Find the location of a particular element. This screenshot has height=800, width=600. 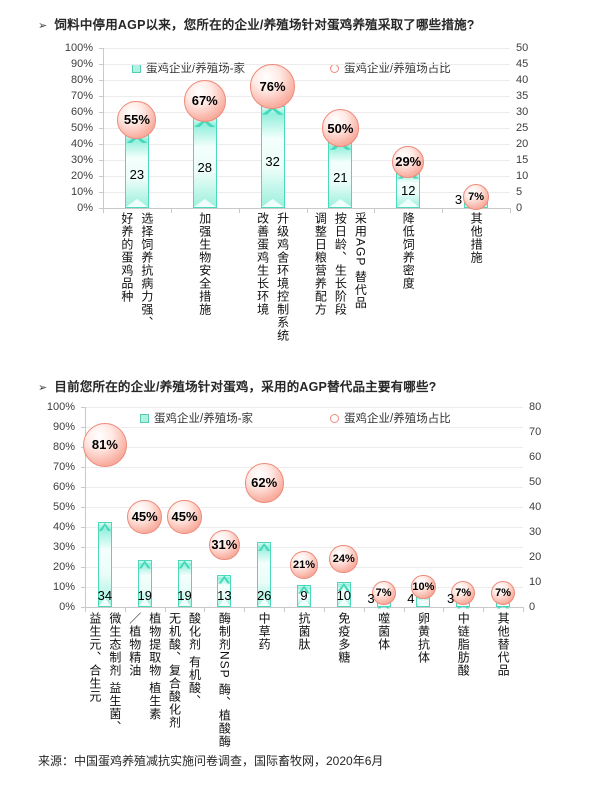

right-axis-tick-label: 40 is located at coordinates (535, 507).